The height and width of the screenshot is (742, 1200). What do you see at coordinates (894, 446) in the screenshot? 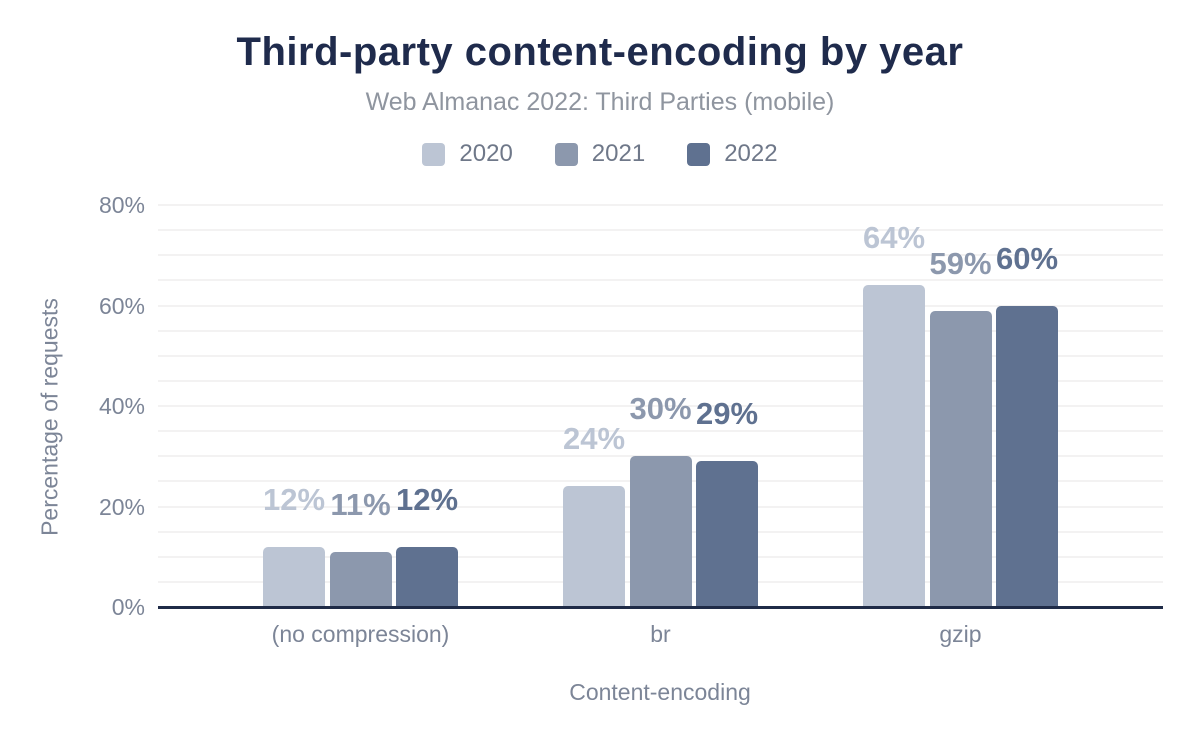
I see `bar-2020-gzip` at bounding box center [894, 446].